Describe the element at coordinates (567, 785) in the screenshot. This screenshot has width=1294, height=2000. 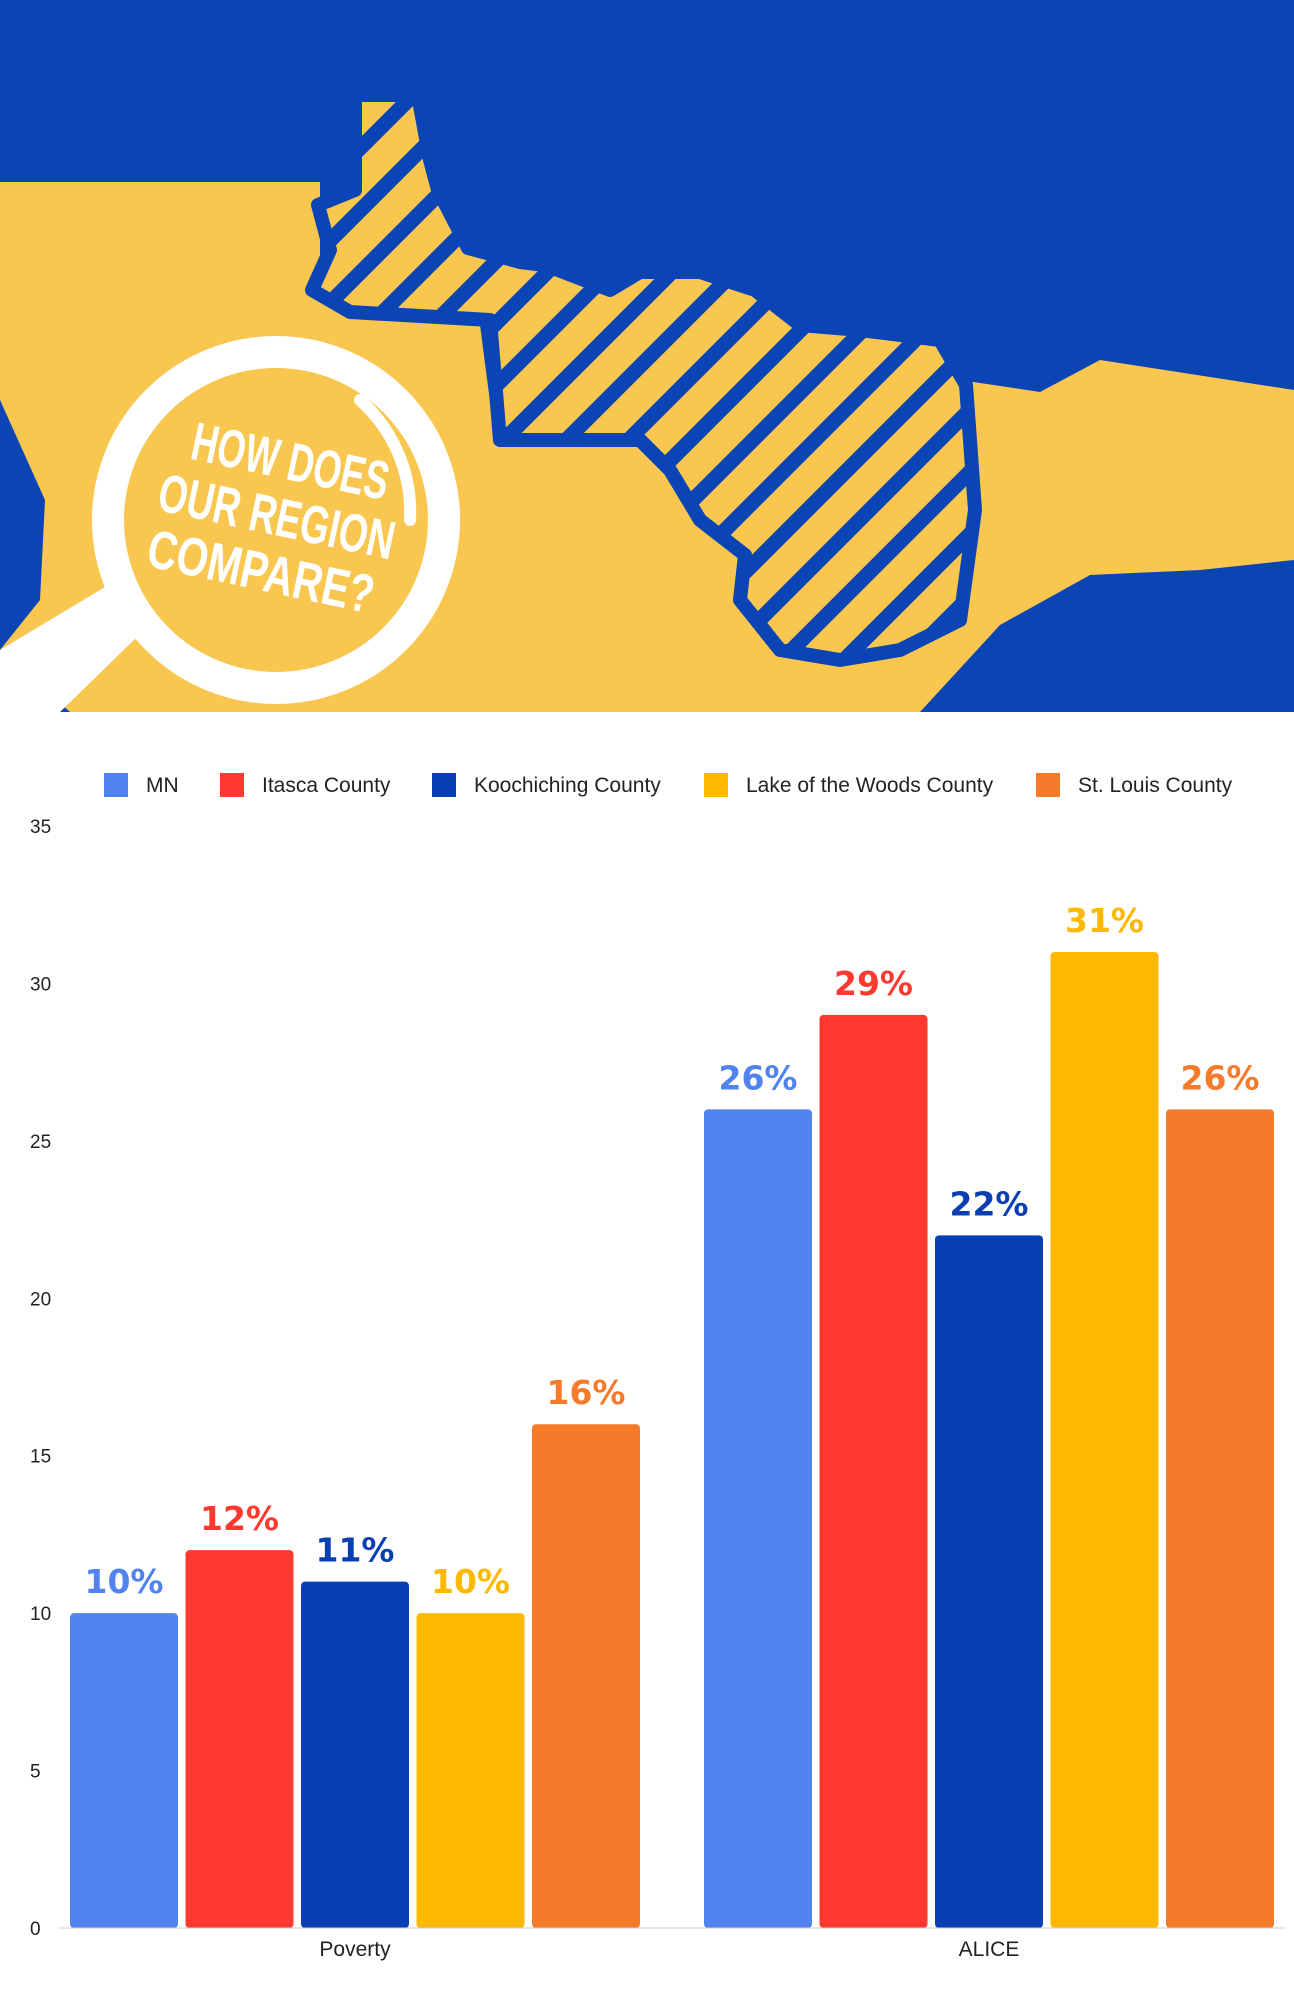
I see `legend-label-2: Koochiching County` at that location.